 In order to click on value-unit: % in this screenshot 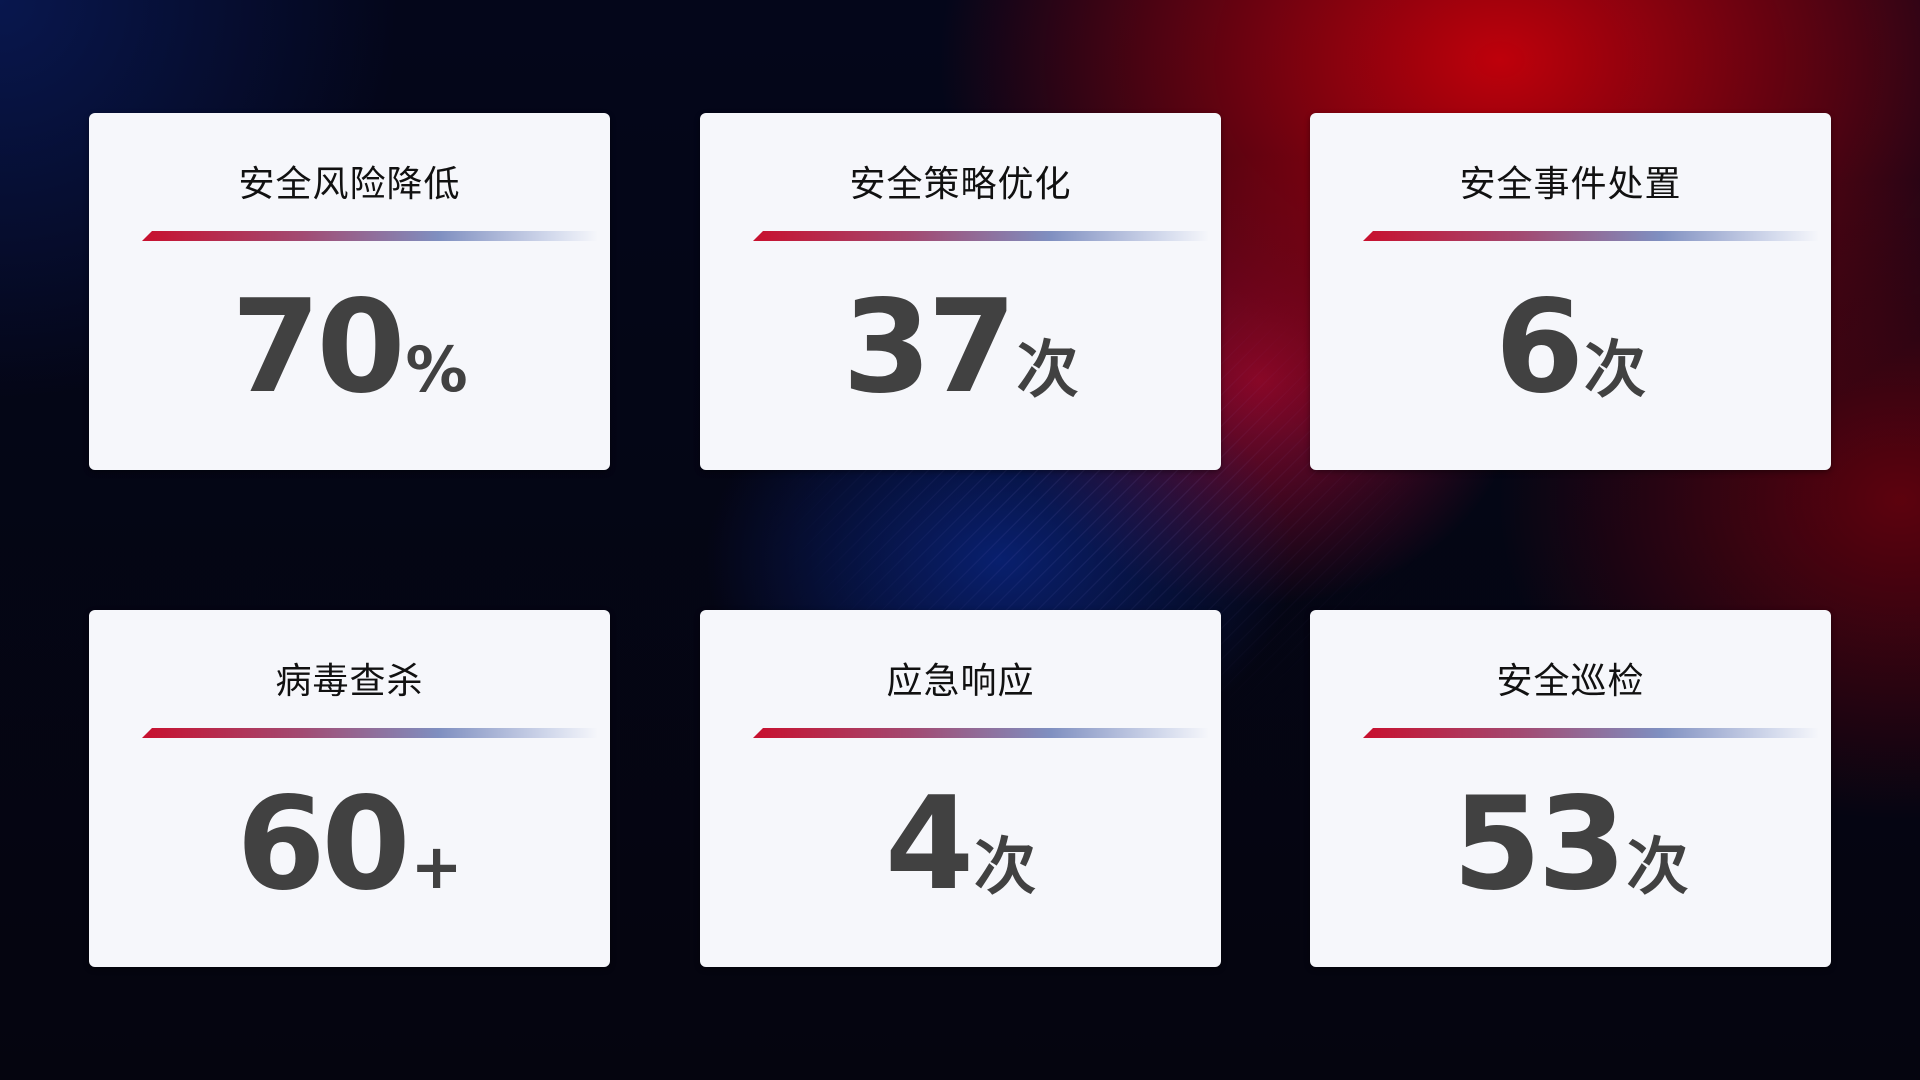, I will do `click(436, 369)`.